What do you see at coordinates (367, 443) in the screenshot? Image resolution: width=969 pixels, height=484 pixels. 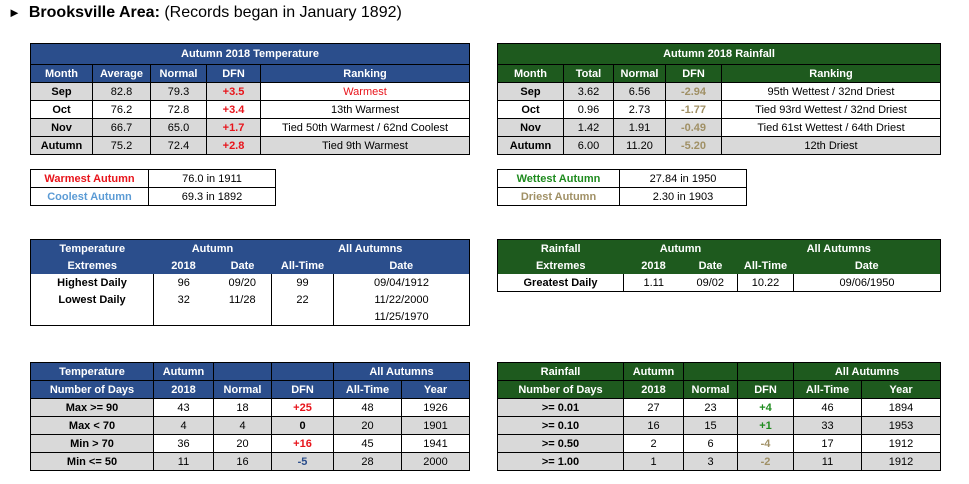 I see `alltime-cell: 45` at bounding box center [367, 443].